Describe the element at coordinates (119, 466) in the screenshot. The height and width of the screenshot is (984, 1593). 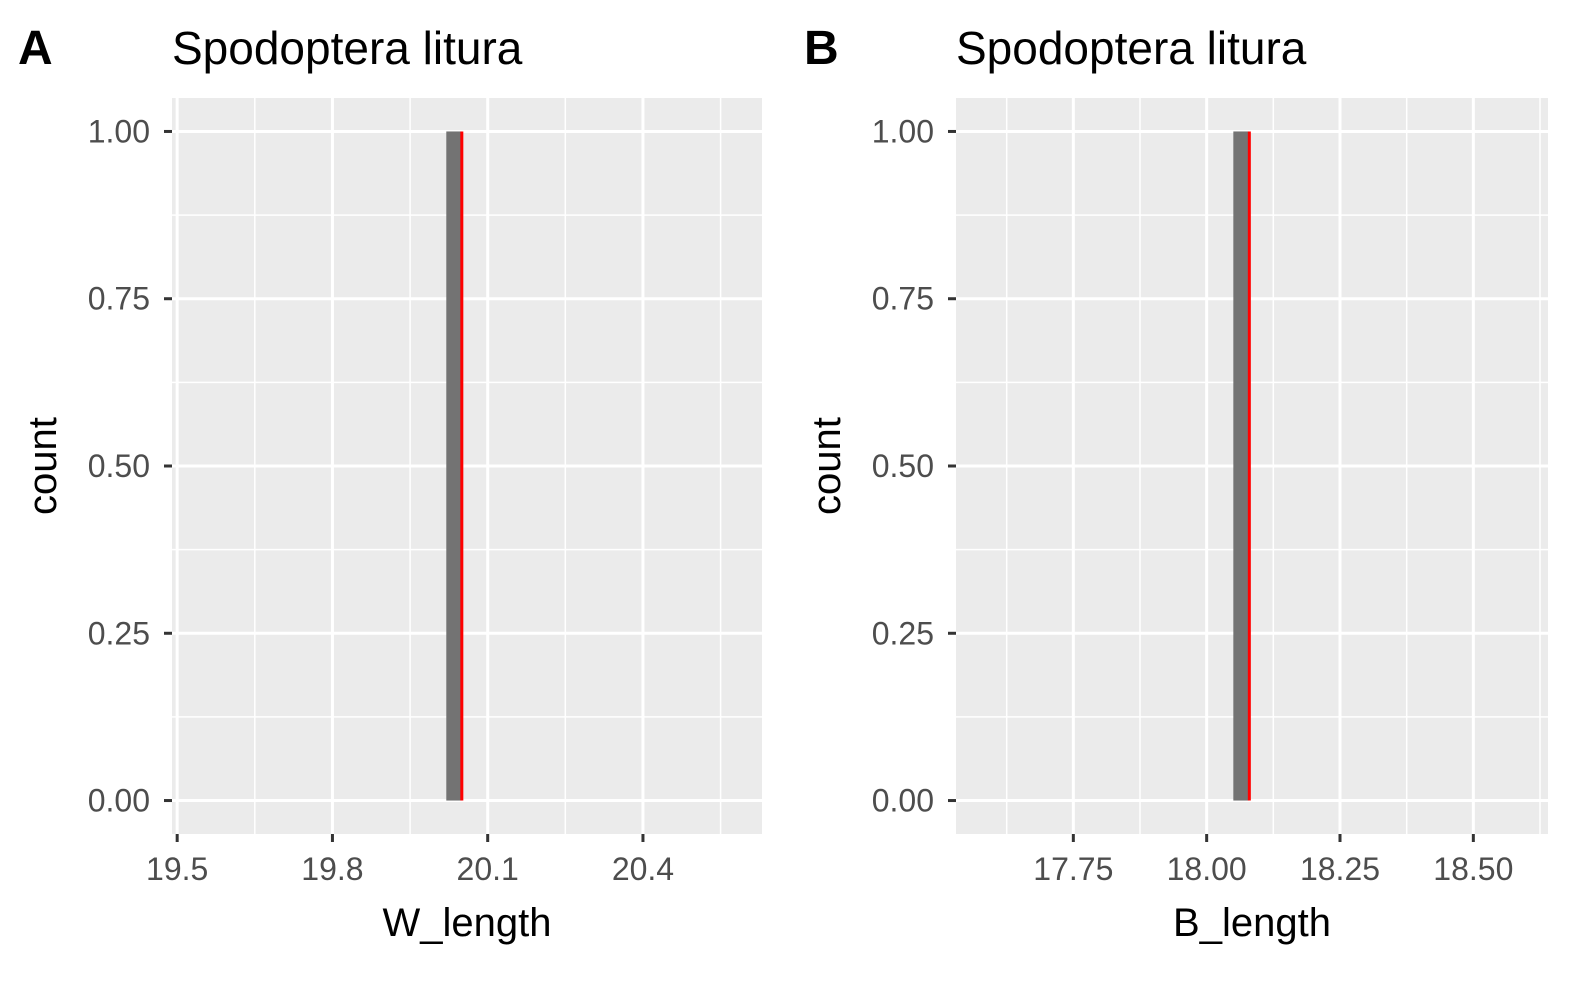
I see `panel-a-y-tick-label: 0.50` at that location.